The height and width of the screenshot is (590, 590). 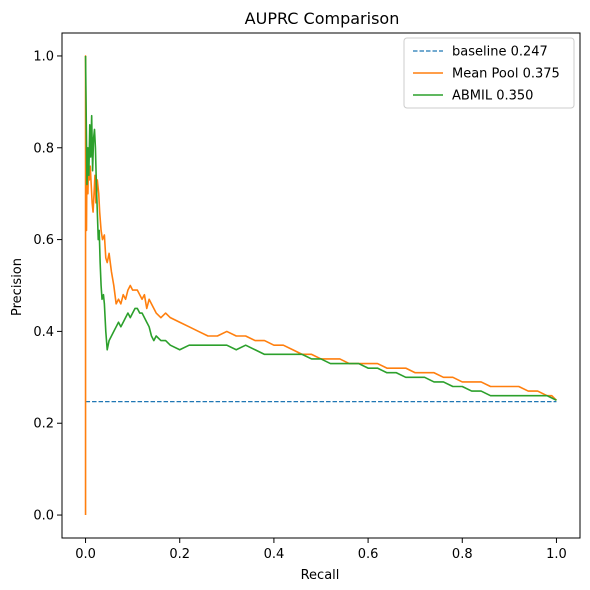 I want to click on legend-label-0: baseline 0.247, so click(x=500, y=52).